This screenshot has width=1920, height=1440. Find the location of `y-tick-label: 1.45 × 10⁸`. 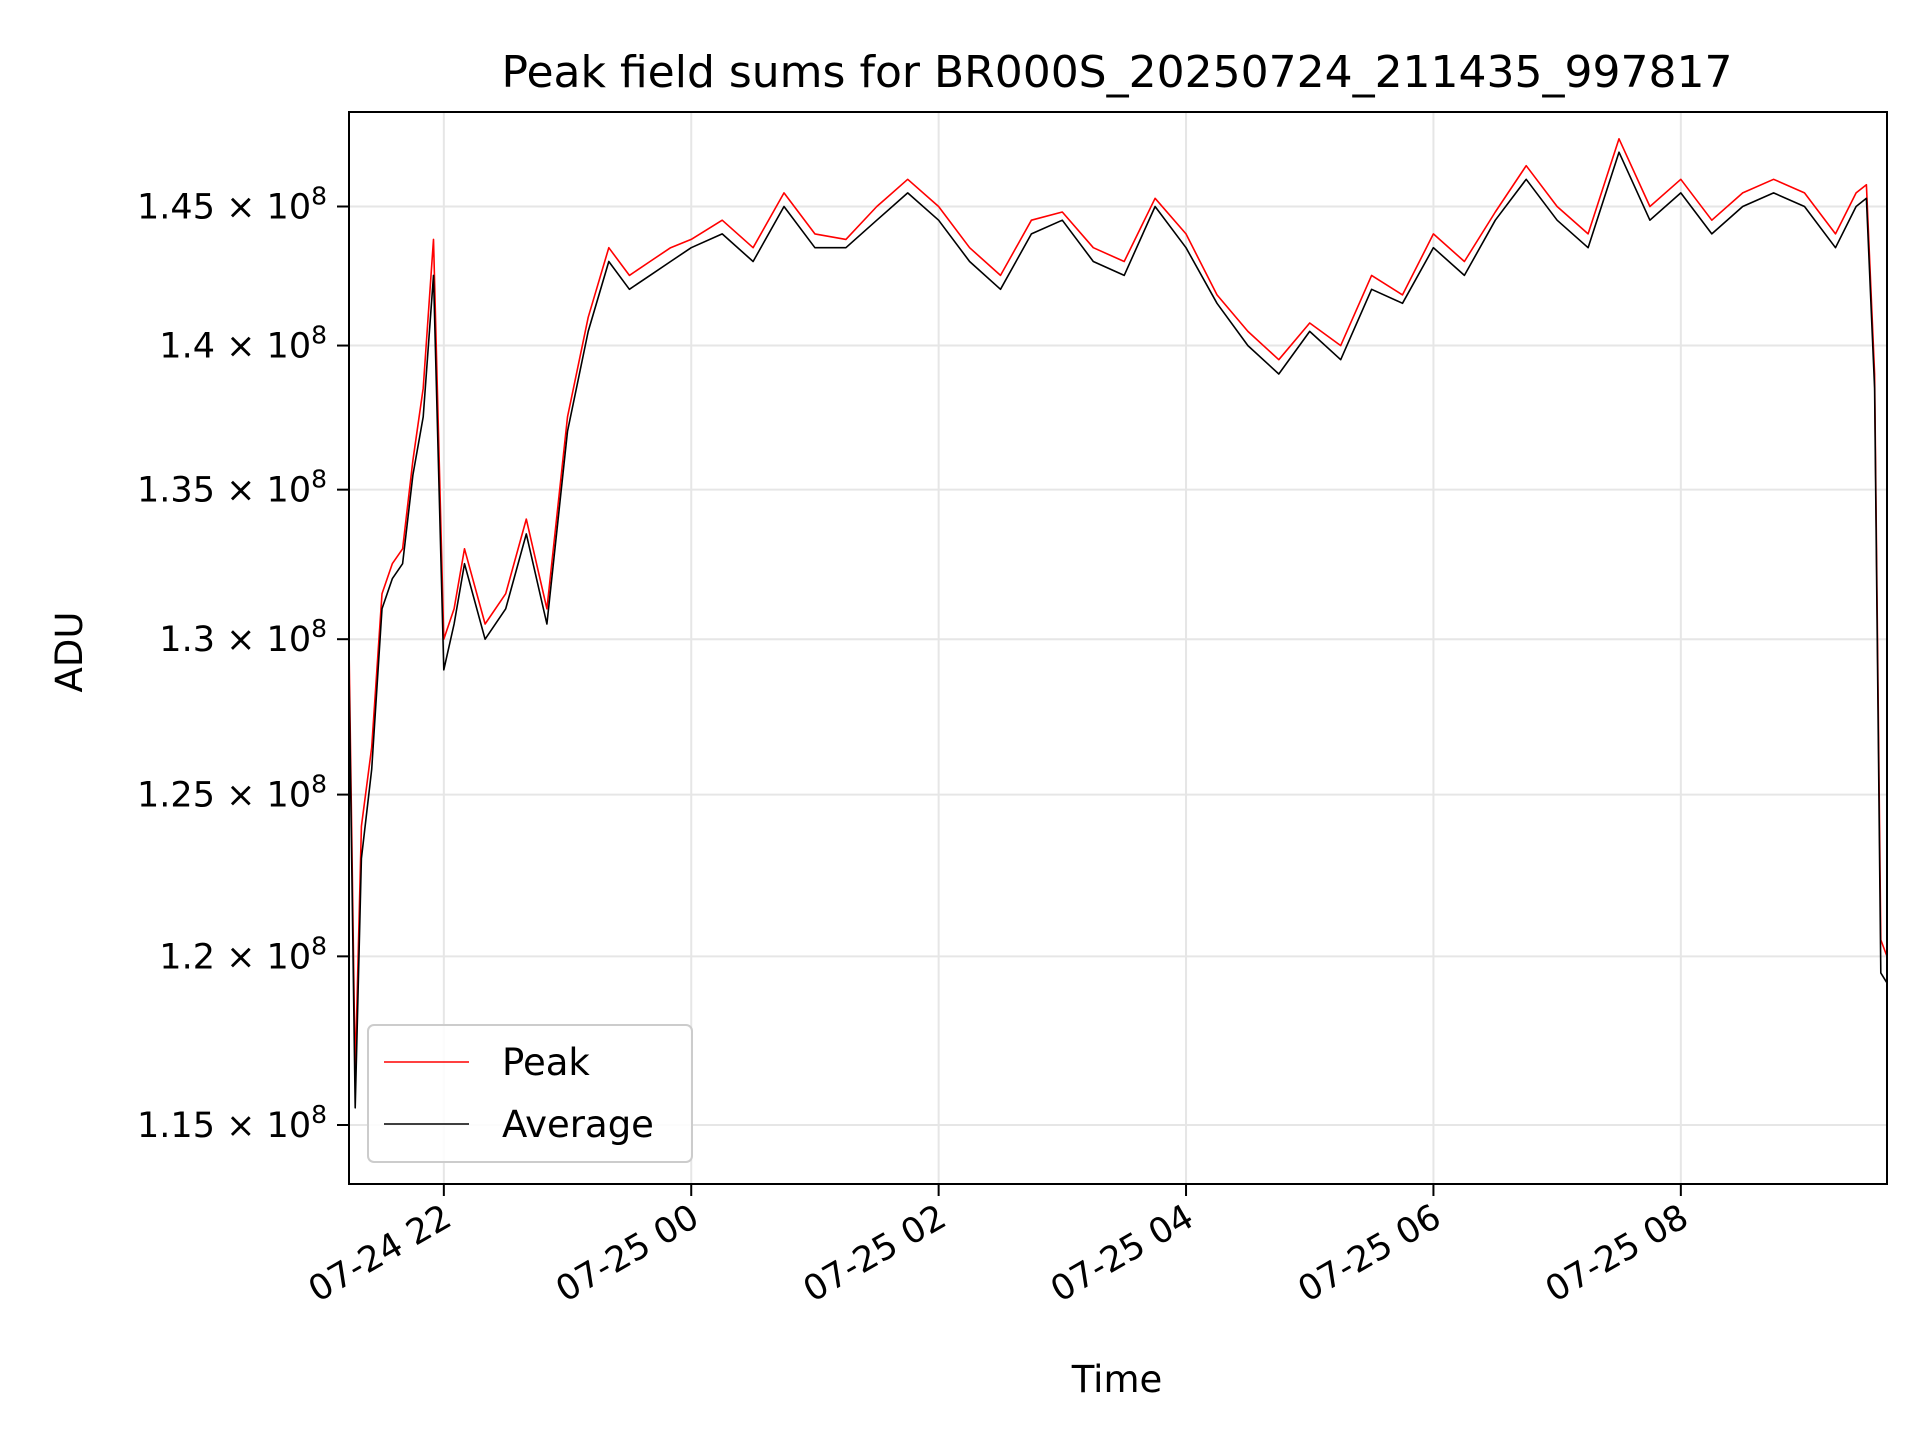

y-tick-label: 1.45 × 10⁸ is located at coordinates (232, 205).